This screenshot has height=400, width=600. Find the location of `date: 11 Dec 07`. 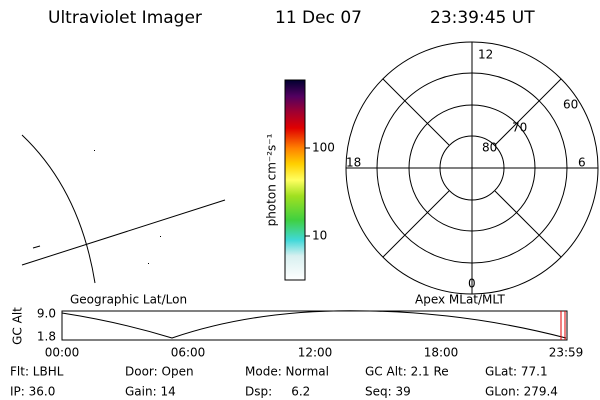

date: 11 Dec 07 is located at coordinates (318, 18).